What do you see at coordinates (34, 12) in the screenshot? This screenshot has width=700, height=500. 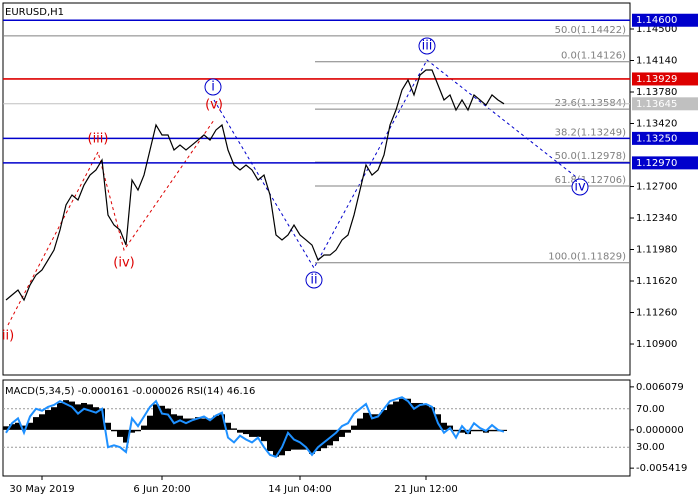 I see `chart-title: EURUSD,H1` at bounding box center [34, 12].